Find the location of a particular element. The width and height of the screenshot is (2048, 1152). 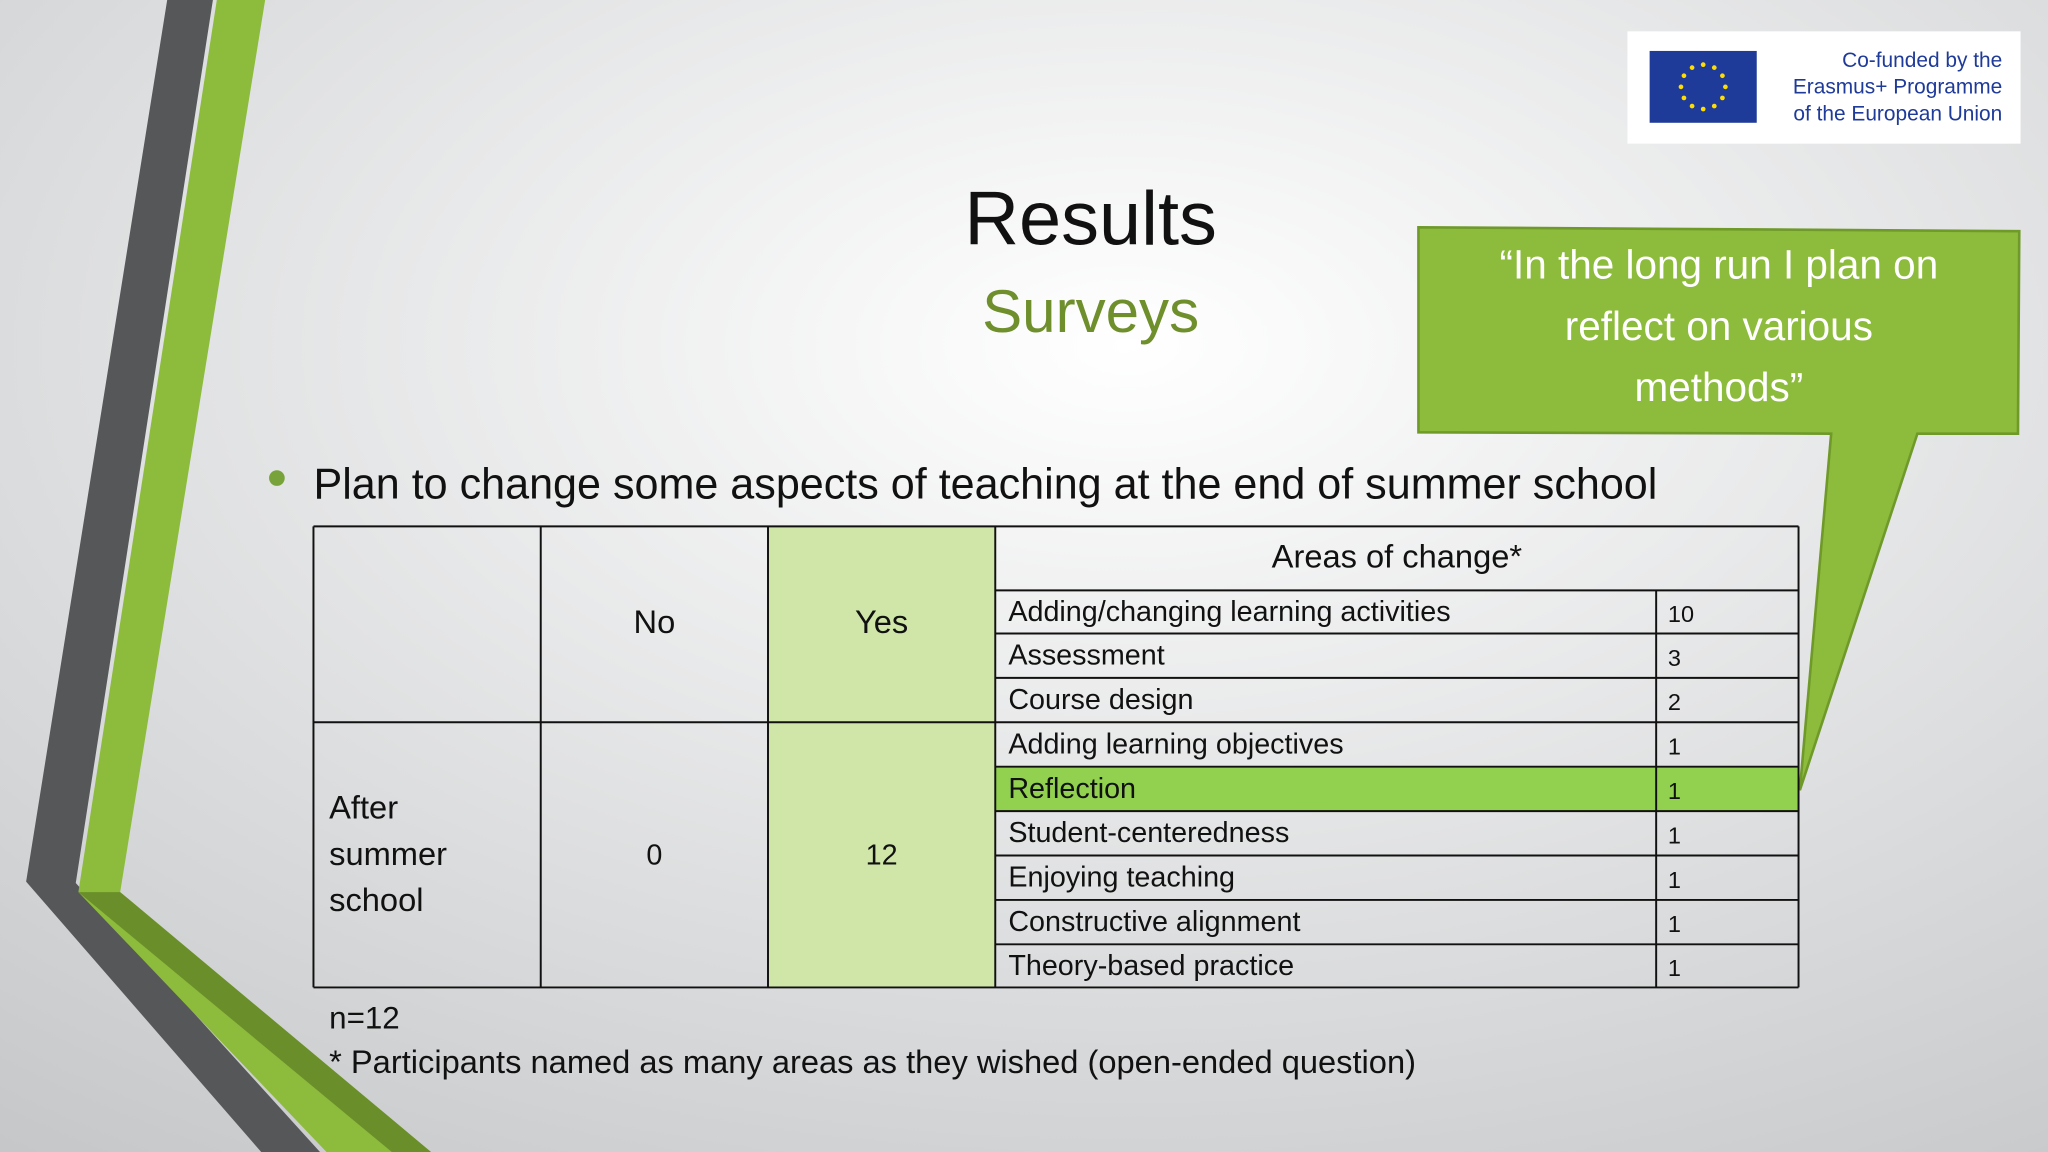

eu-flag is located at coordinates (1703, 86).